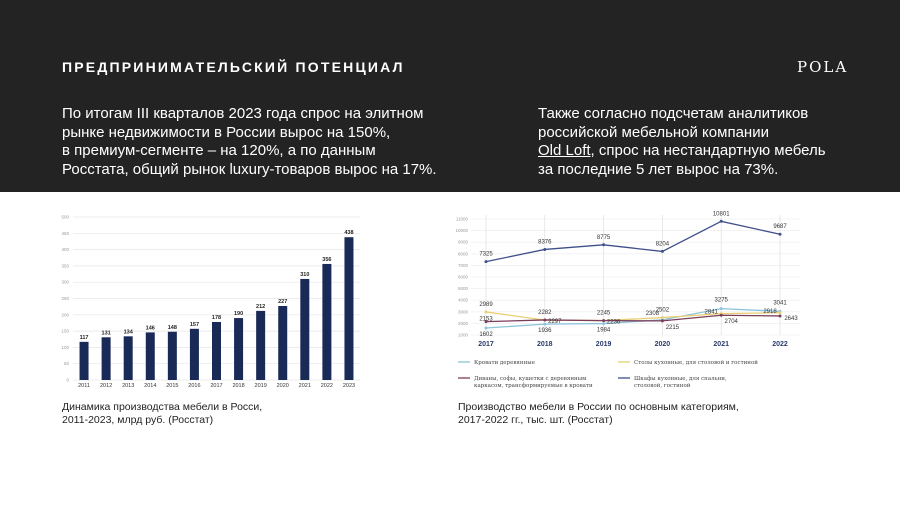 Image resolution: width=900 pixels, height=506 pixels. Describe the element at coordinates (65, 249) in the screenshot. I see `bar-chart-y-tick-label: 400` at that location.